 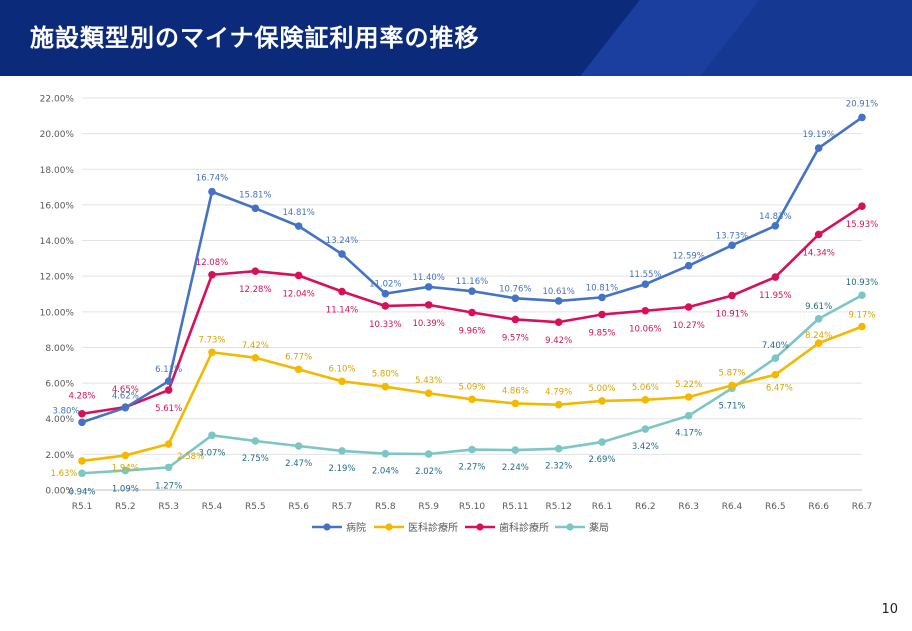 What do you see at coordinates (601, 389) in the screenshot?
I see `data-label: 5.00%` at bounding box center [601, 389].